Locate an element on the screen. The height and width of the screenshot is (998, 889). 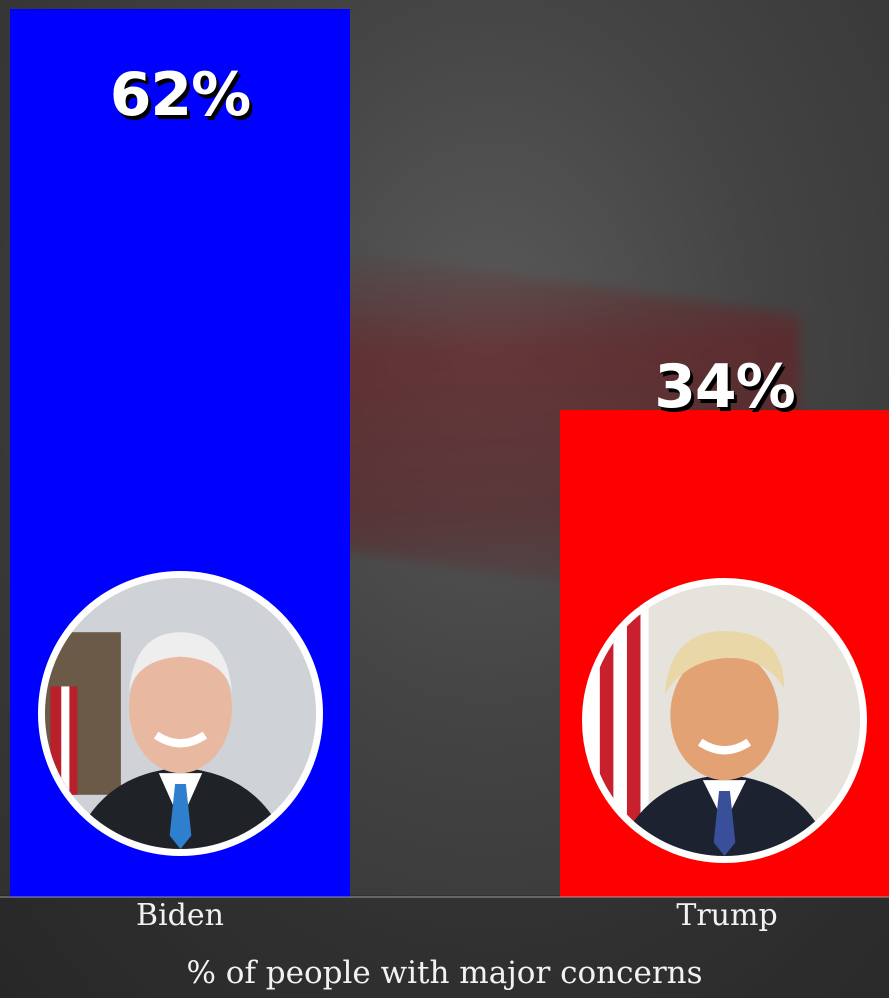
value-label-trump: 34% is located at coordinates (725, 387).